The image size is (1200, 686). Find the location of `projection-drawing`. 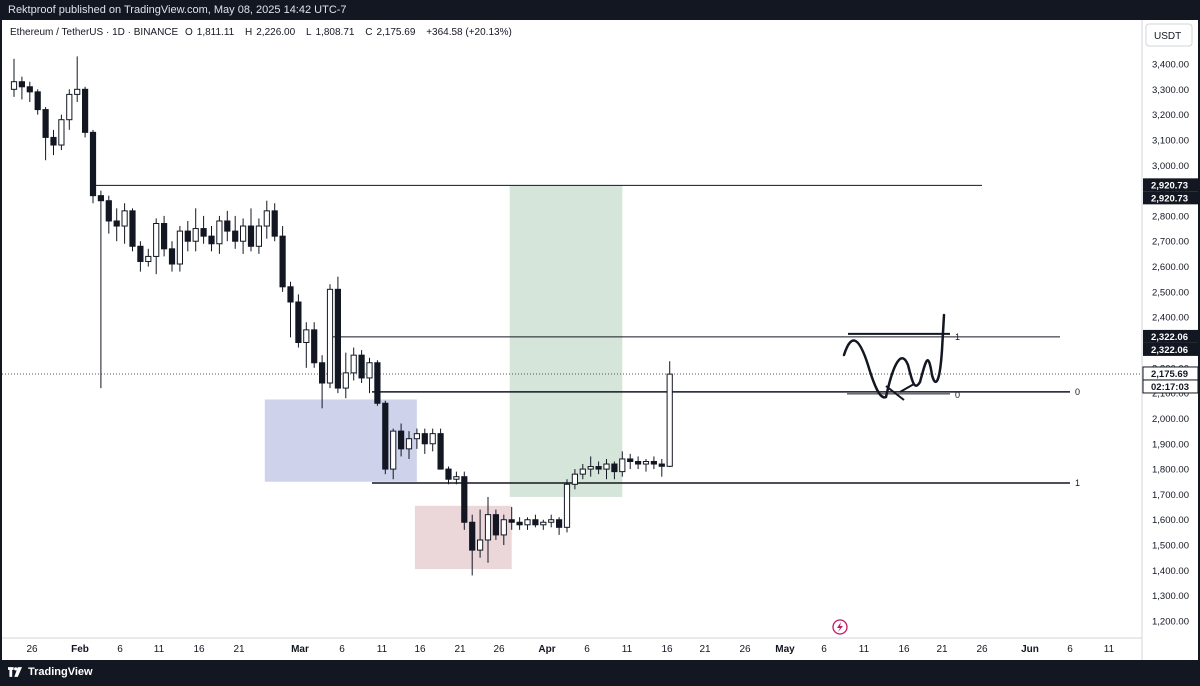

projection-drawing is located at coordinates (894, 356).